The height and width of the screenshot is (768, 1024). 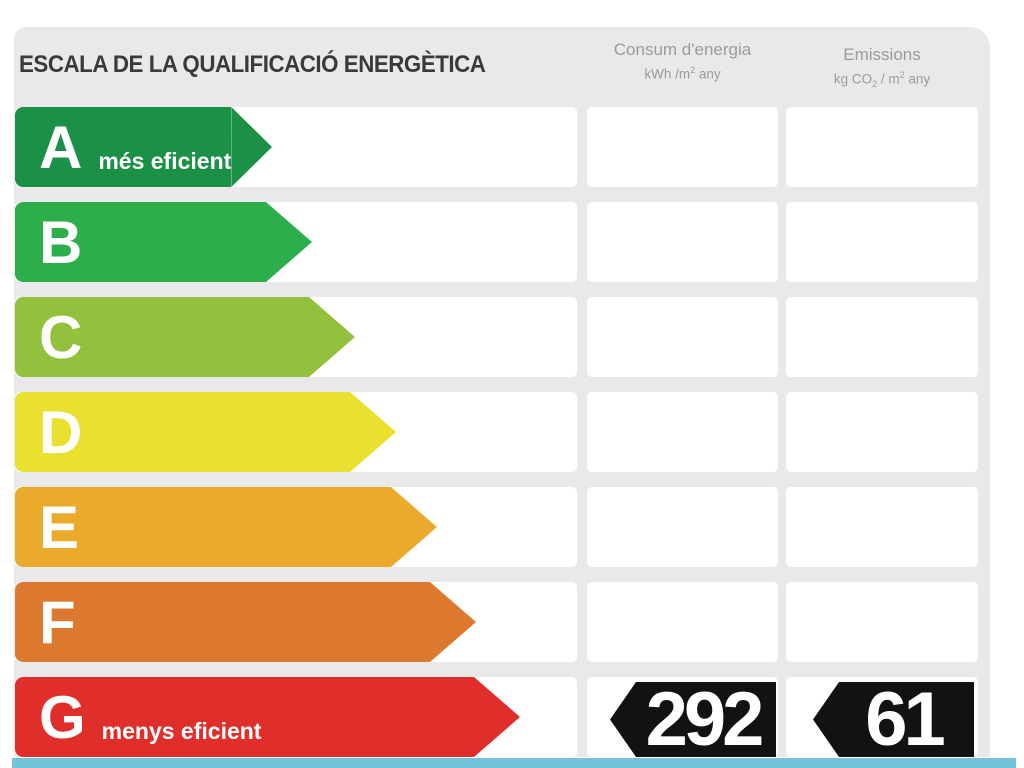 I want to click on rating-letter: A, so click(x=61, y=147).